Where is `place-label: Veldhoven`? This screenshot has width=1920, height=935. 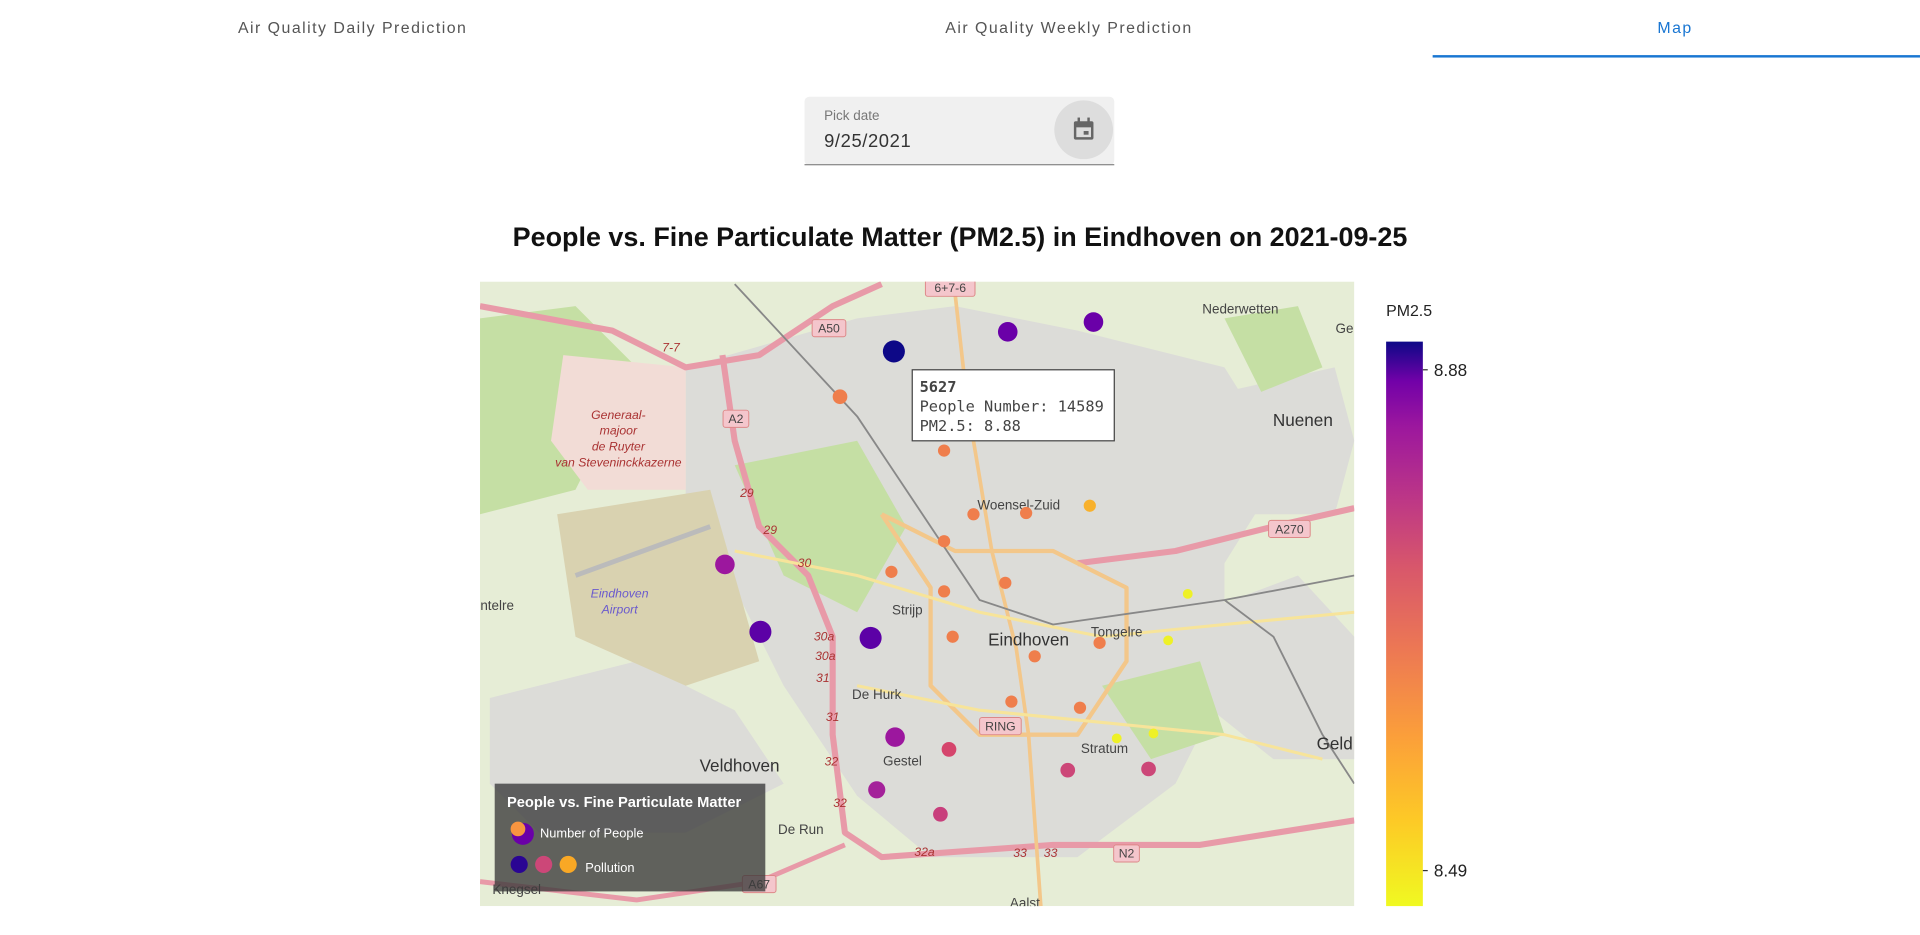
place-label: Veldhoven is located at coordinates (740, 765).